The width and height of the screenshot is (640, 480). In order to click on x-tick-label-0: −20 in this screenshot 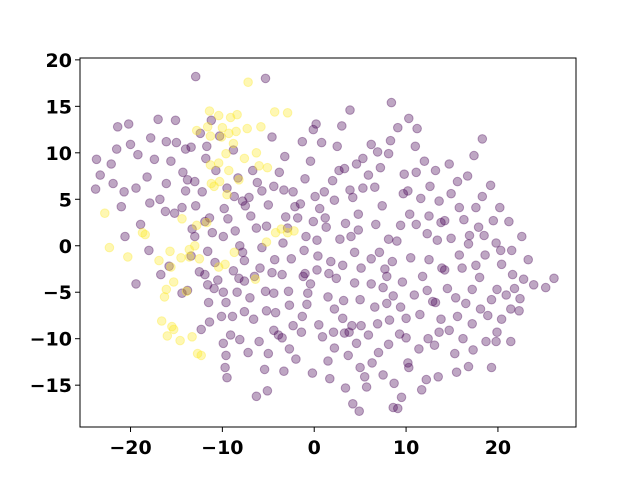, I will do `click(130, 448)`.